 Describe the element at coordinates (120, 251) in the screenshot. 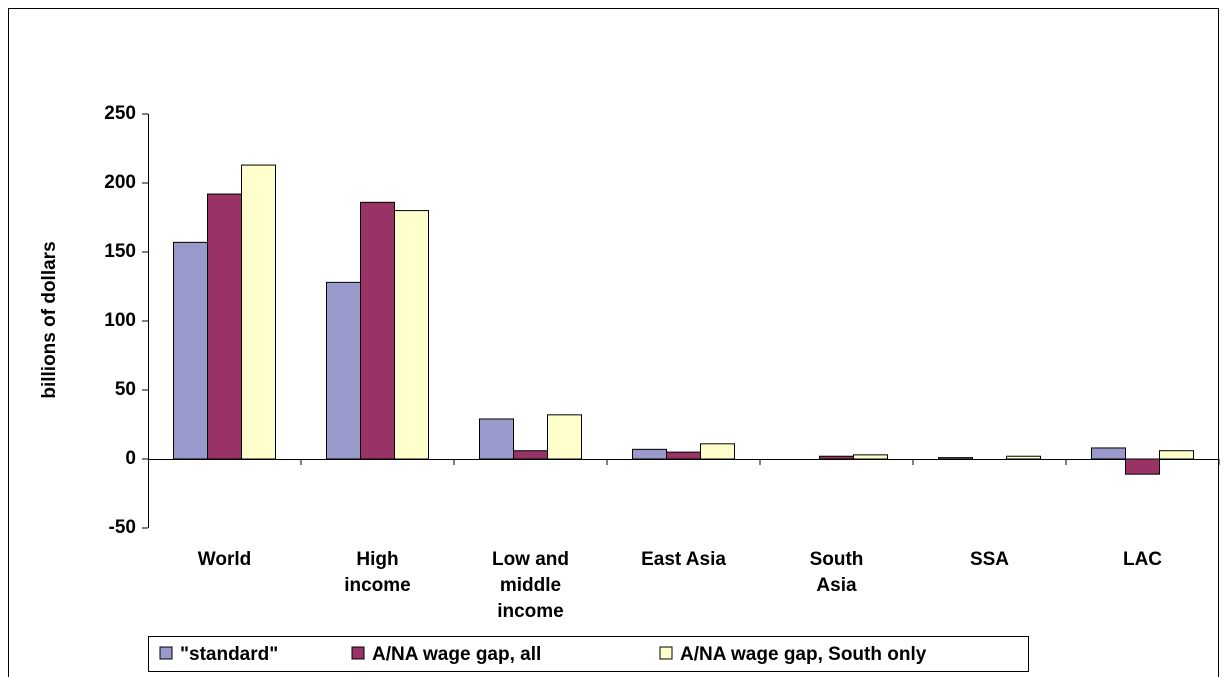

I see `y-tick-label: 150` at that location.